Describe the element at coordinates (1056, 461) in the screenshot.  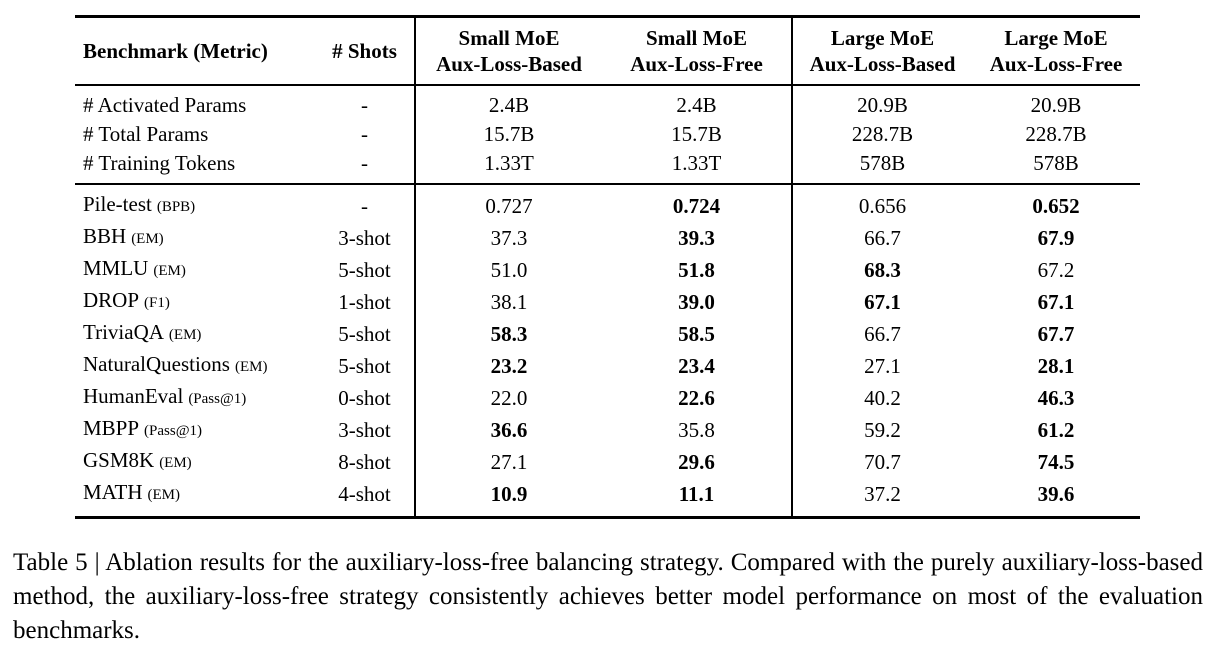
I see `value-cell-large-moe-aux-loss-free: 74.5` at that location.